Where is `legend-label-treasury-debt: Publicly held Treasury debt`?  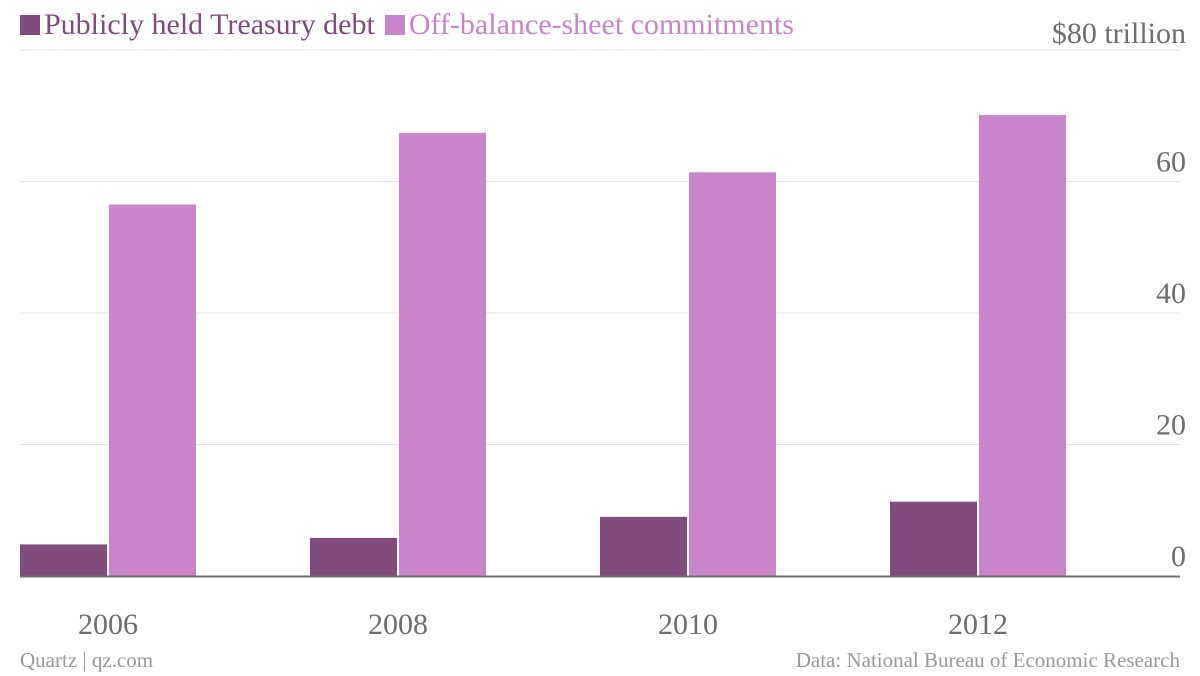 legend-label-treasury-debt: Publicly held Treasury debt is located at coordinates (209, 24).